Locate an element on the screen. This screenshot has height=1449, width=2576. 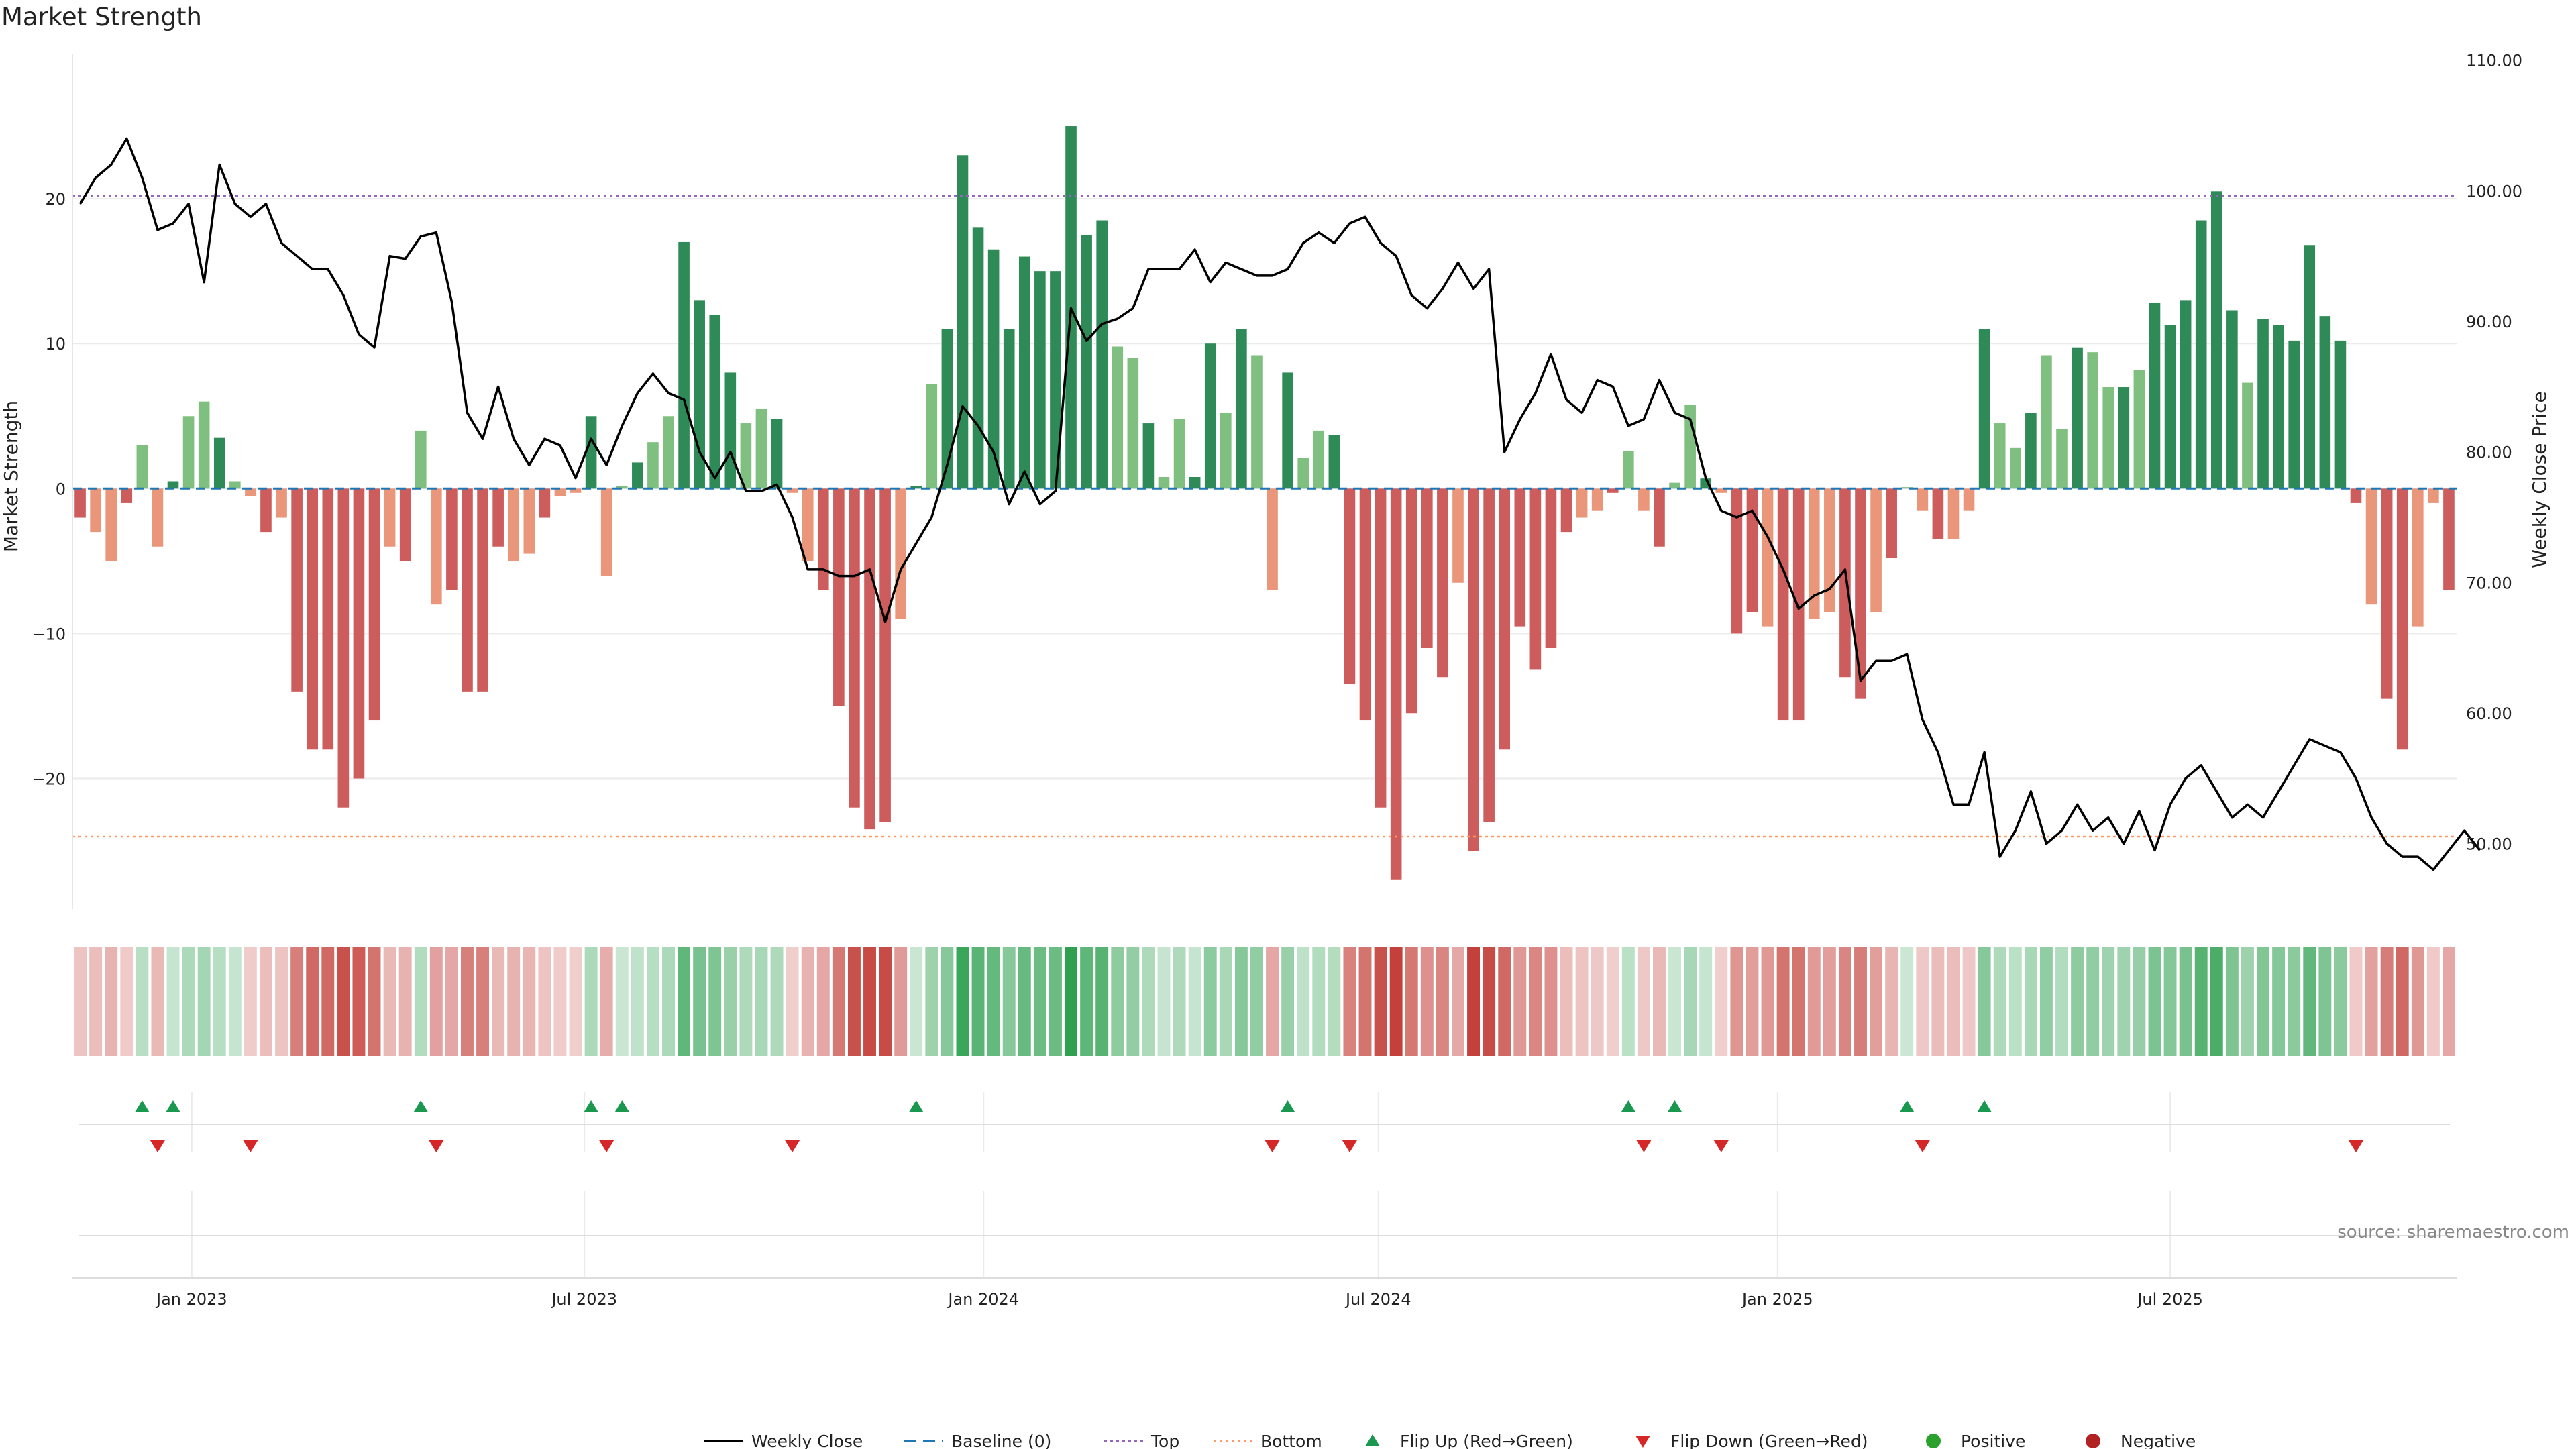
chart-title: Market Strength is located at coordinates (101, 17).